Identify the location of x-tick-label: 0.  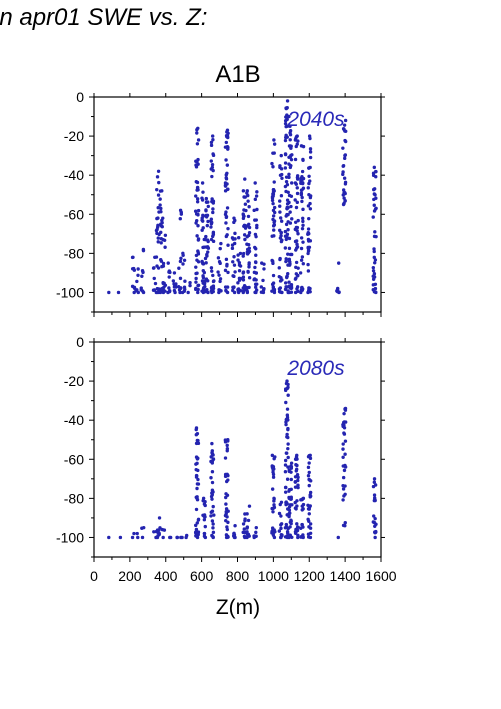
(94, 576).